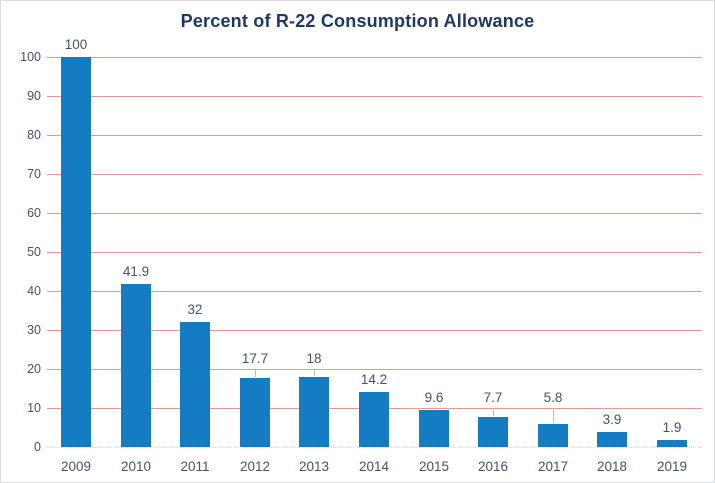 This screenshot has width=715, height=483. I want to click on bar-2015, so click(434, 428).